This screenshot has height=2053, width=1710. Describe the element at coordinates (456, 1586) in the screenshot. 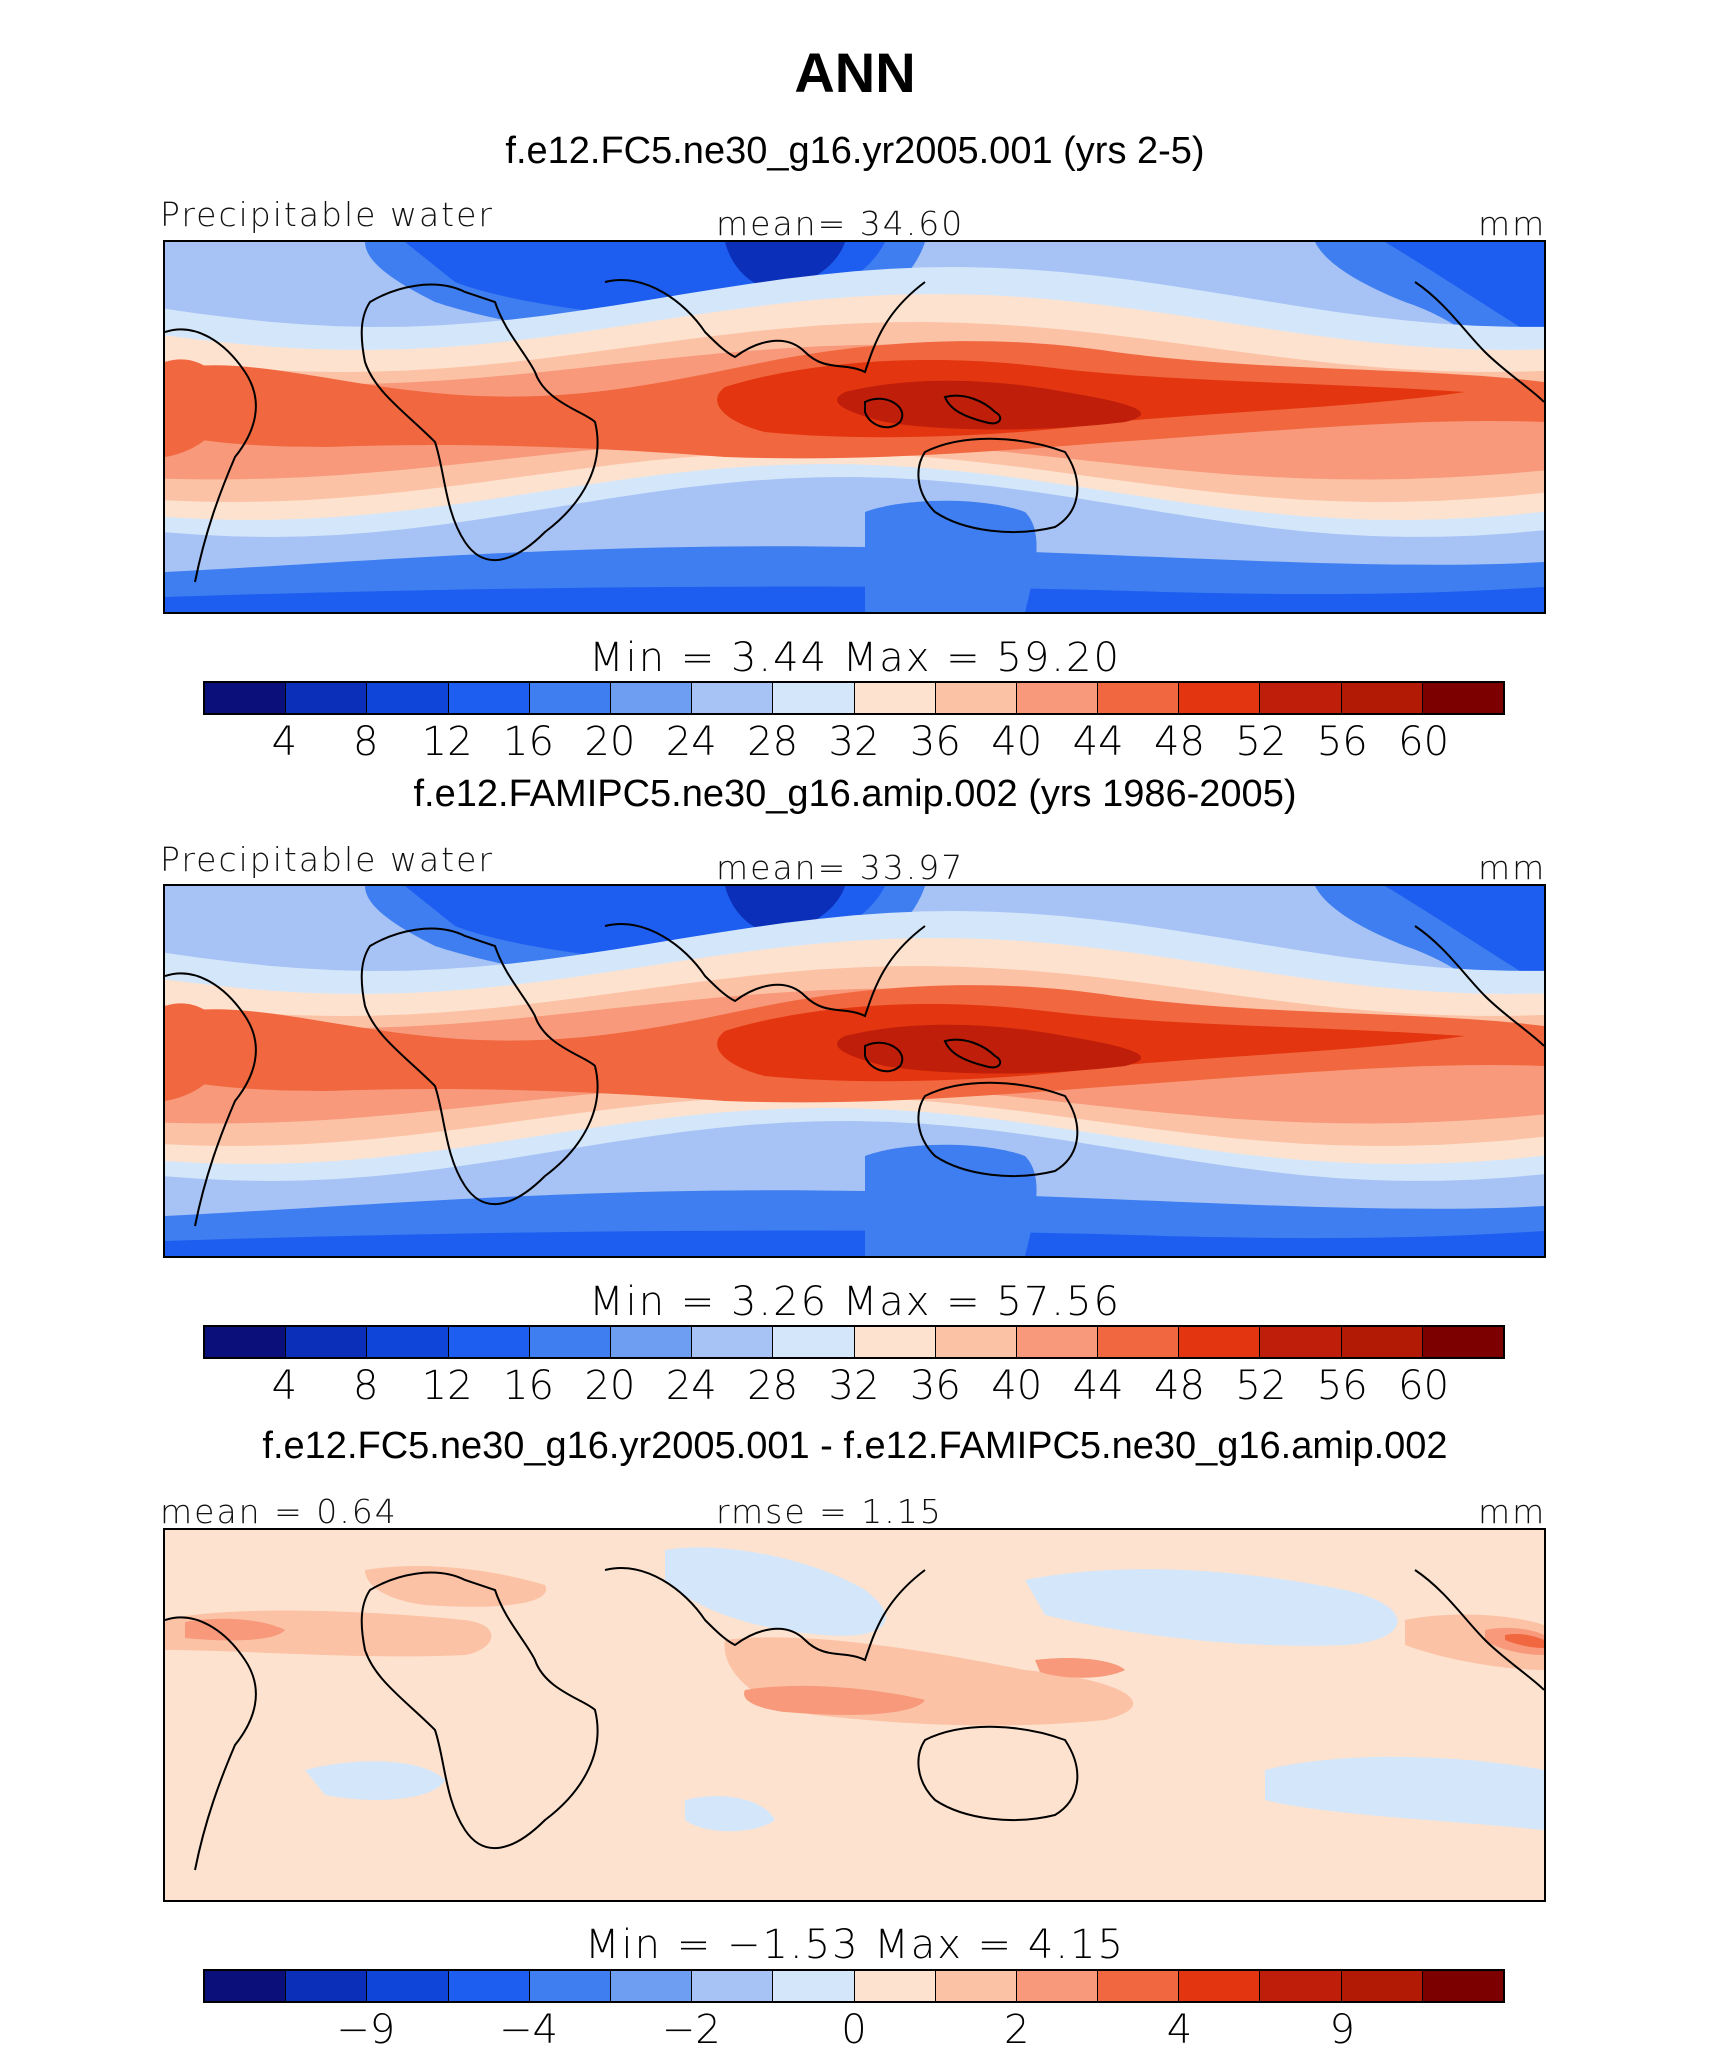

I see `positive-band` at that location.